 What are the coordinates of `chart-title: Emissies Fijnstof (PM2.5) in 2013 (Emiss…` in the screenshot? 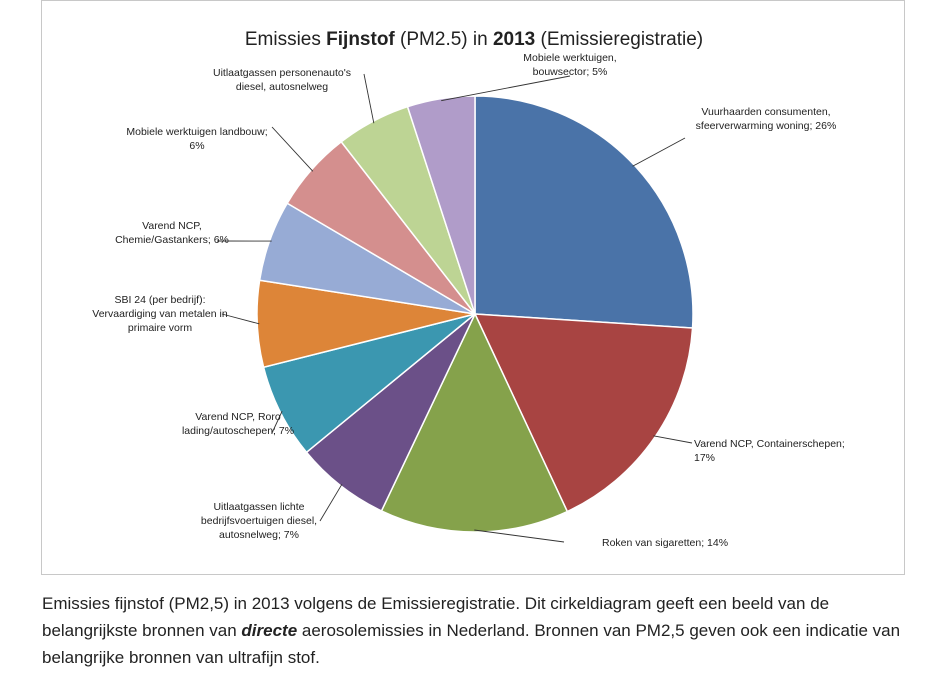 It's located at (474, 39).